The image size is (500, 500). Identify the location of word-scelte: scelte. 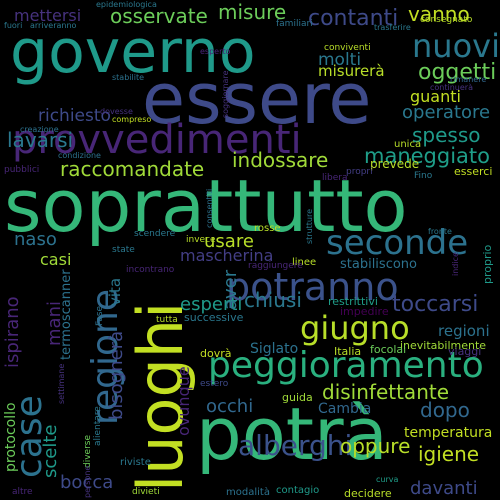
(50, 451).